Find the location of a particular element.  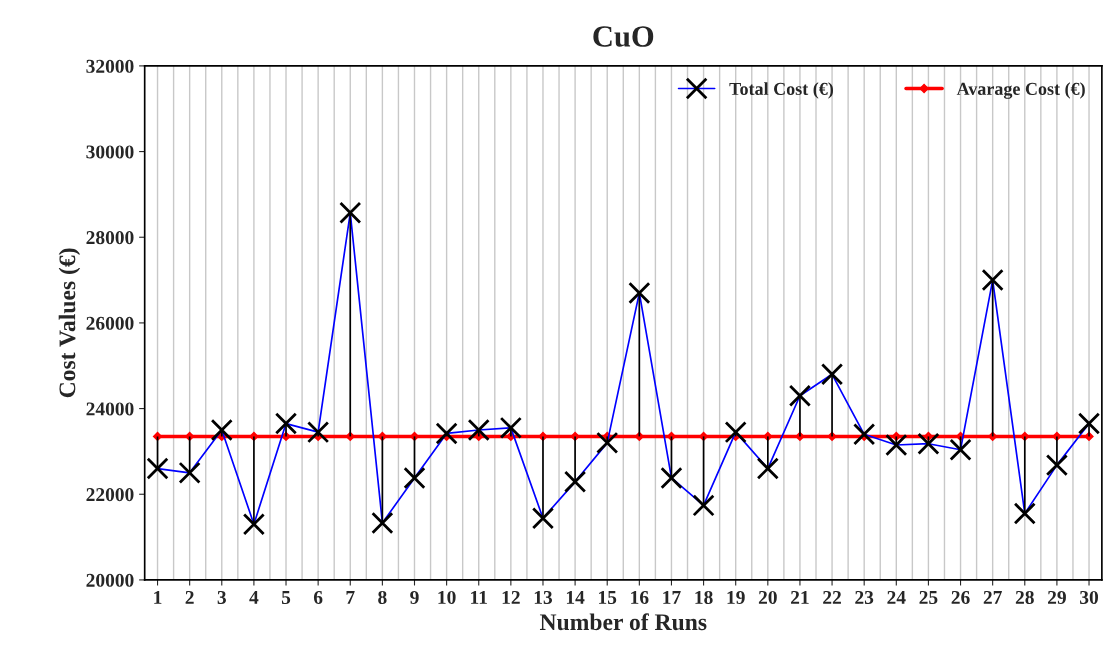

x-tick-label: 20 is located at coordinates (767, 597).